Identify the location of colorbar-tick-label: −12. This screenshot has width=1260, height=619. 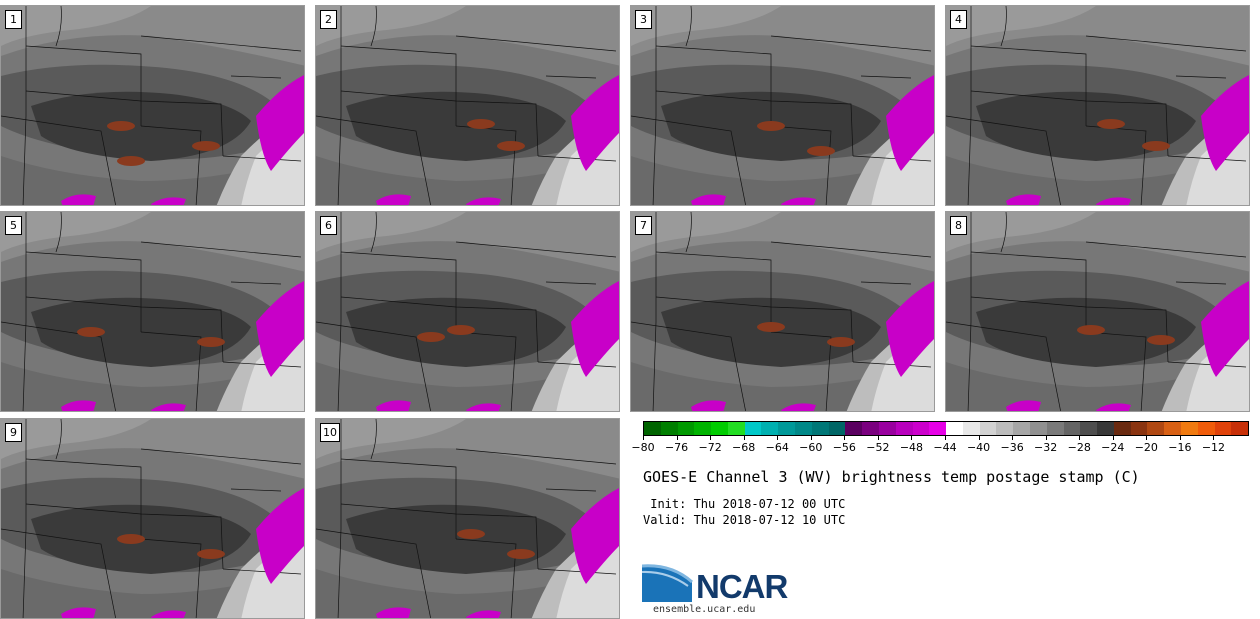
(1213, 447).